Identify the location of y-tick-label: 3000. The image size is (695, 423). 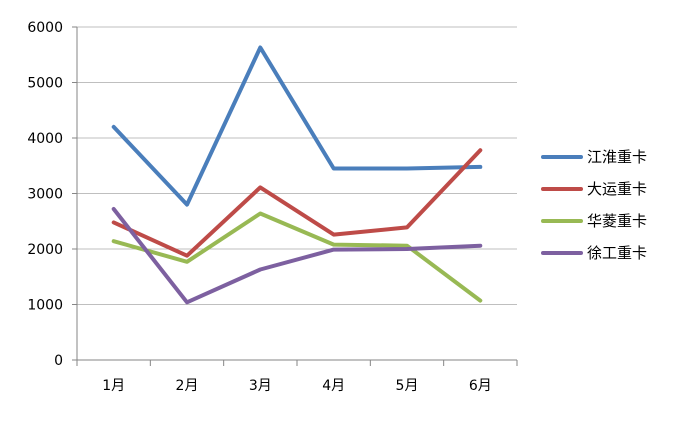
(45, 195).